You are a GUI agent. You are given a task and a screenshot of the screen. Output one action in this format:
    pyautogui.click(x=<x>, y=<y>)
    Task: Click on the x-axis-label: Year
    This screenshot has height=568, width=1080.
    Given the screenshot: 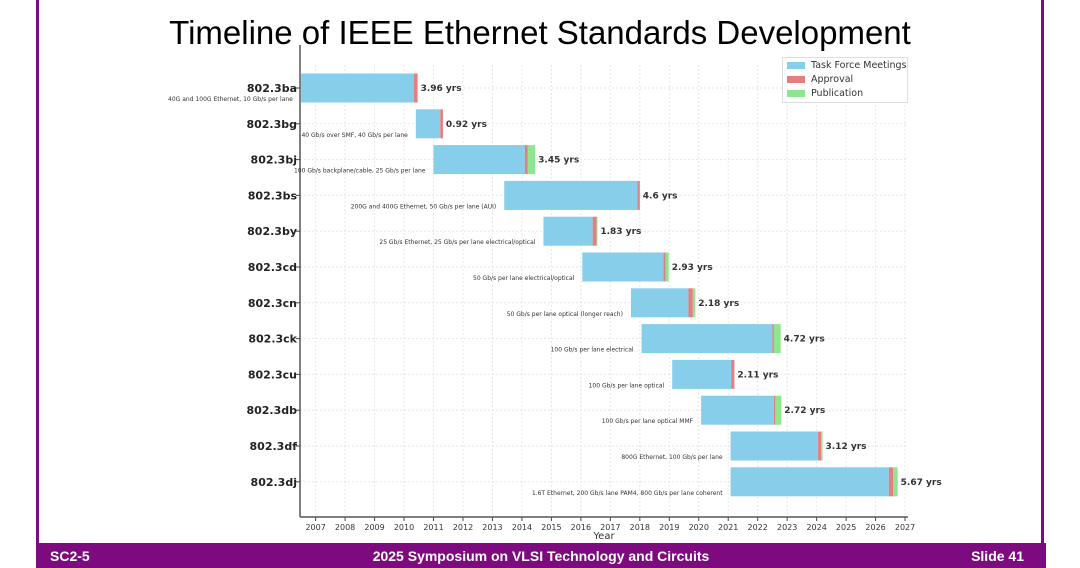 What is the action you would take?
    pyautogui.click(x=603, y=536)
    